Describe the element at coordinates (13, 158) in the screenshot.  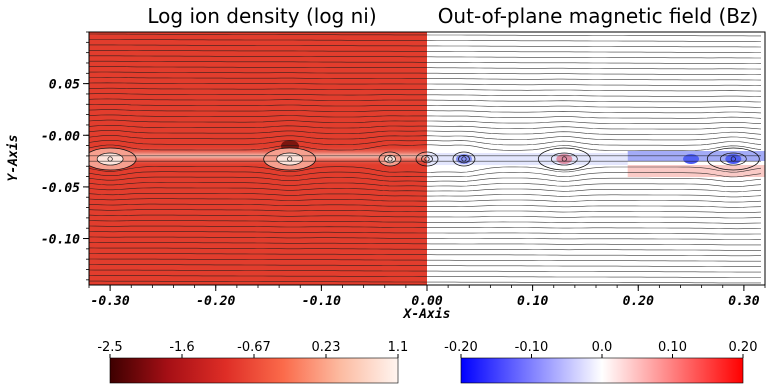
I see `y-axis-title: Y-Axis` at that location.